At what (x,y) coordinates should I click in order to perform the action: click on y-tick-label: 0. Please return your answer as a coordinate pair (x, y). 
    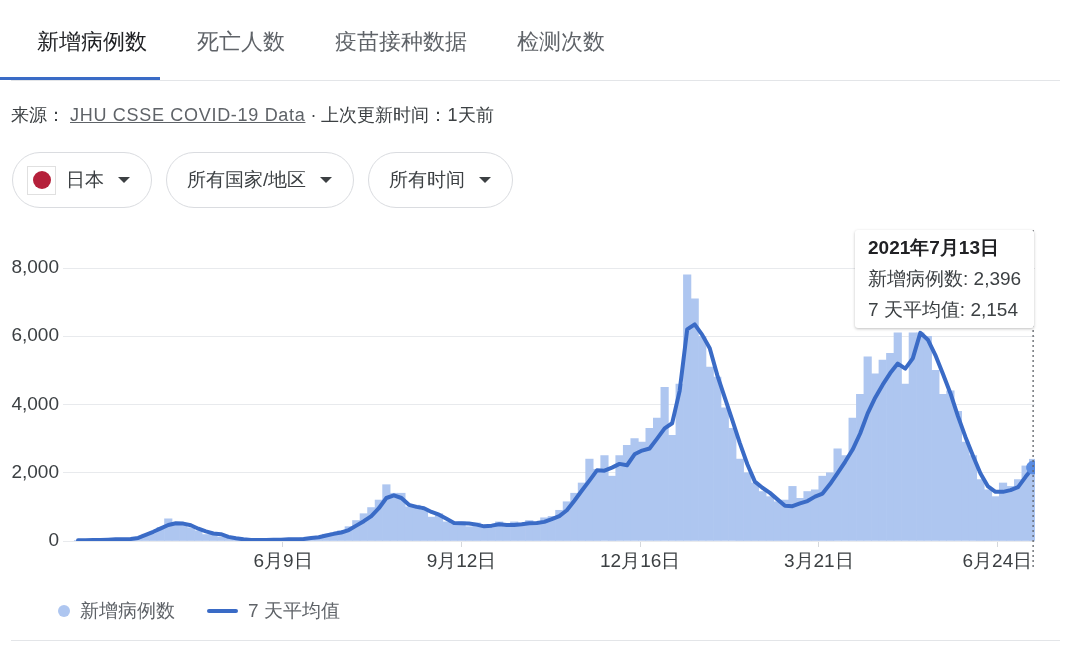
    Looking at the image, I should click on (53, 540).